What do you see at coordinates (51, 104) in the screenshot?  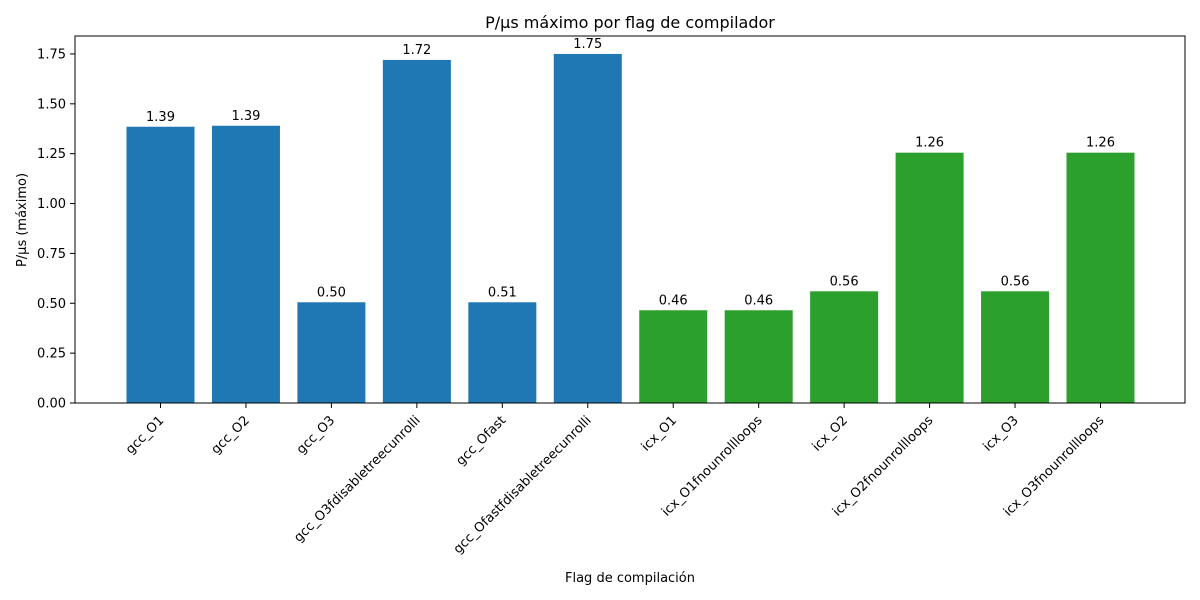 I see `y-tick-label: 1.50` at bounding box center [51, 104].